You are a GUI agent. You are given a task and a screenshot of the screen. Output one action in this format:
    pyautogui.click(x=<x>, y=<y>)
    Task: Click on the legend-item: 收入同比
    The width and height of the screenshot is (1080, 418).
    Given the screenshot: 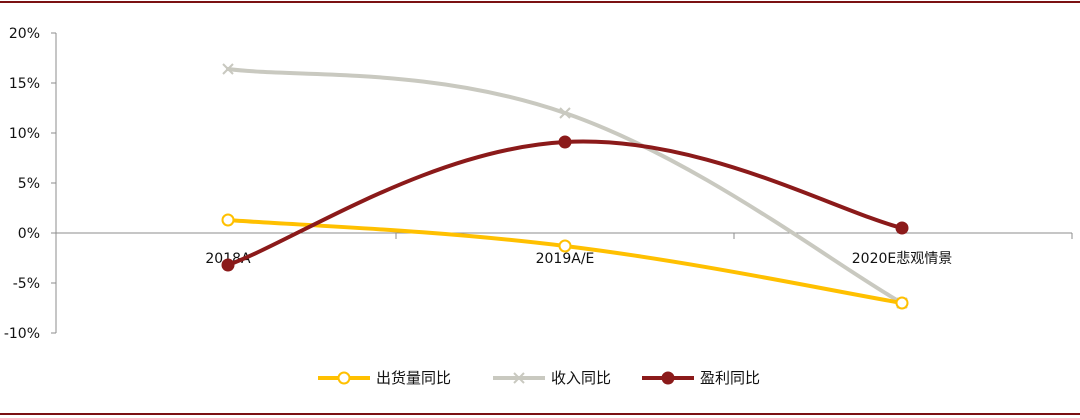 What is the action you would take?
    pyautogui.click(x=552, y=378)
    